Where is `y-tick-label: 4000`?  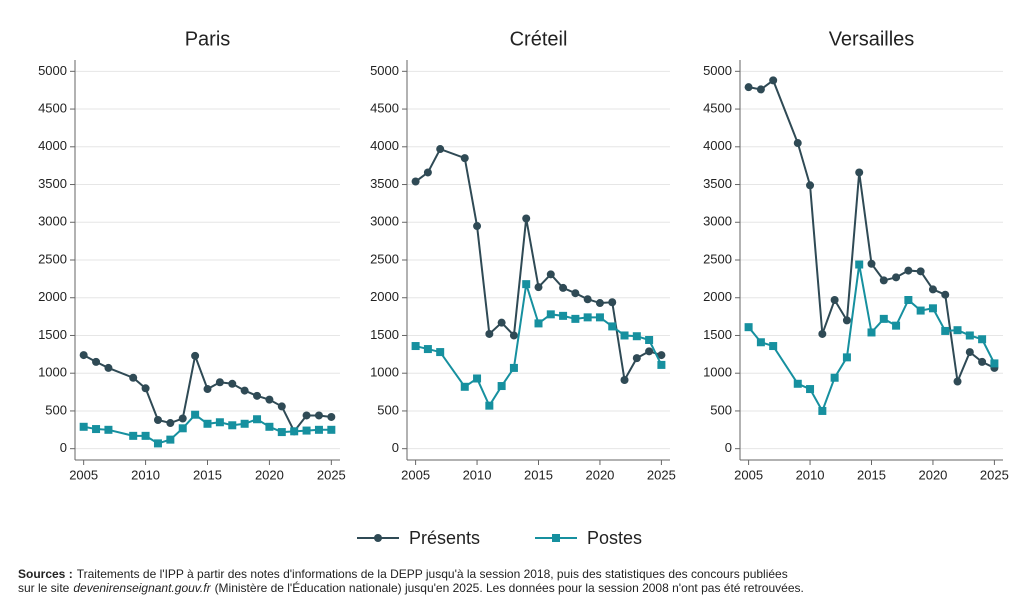
y-tick-label: 4000 is located at coordinates (717, 145).